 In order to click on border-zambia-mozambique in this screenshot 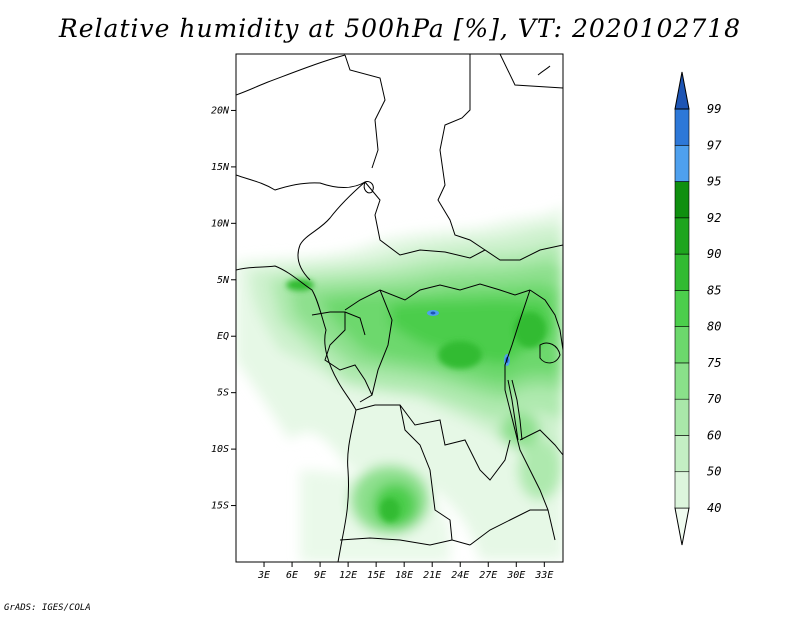, I will do `click(508, 527)`.